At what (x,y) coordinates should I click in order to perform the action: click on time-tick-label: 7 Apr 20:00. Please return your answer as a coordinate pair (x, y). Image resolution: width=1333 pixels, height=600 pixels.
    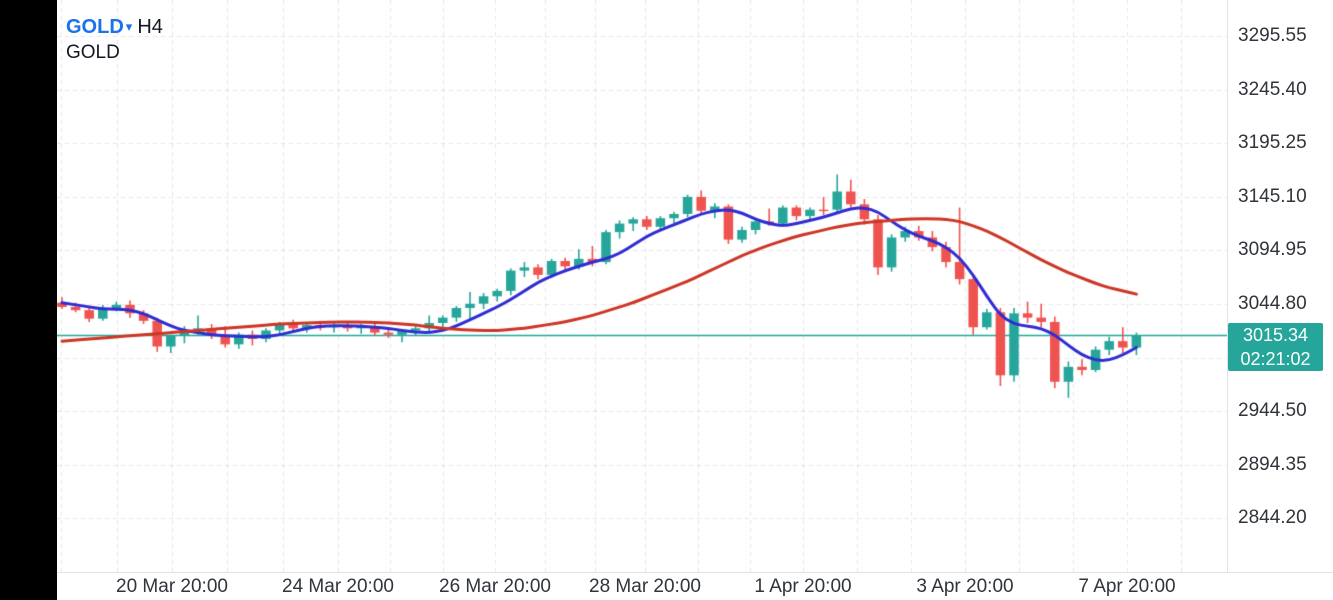
    Looking at the image, I should click on (1127, 586).